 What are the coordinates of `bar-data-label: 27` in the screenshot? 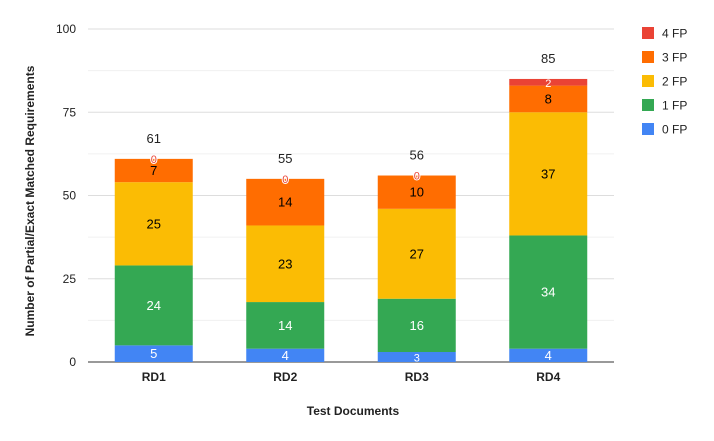 It's located at (417, 253).